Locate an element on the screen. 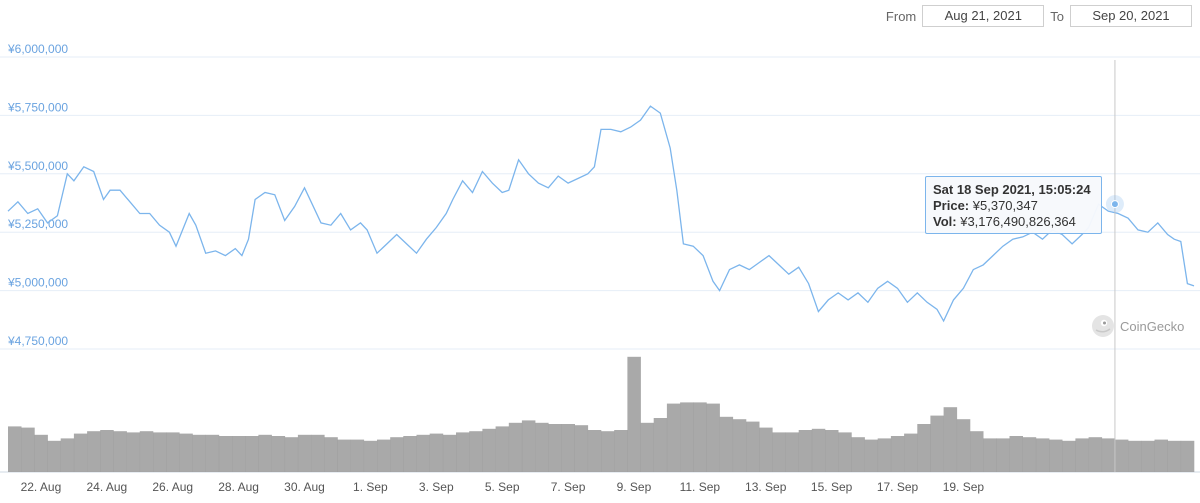 This screenshot has width=1200, height=503. coingecko-logo-icon is located at coordinates (1103, 326).